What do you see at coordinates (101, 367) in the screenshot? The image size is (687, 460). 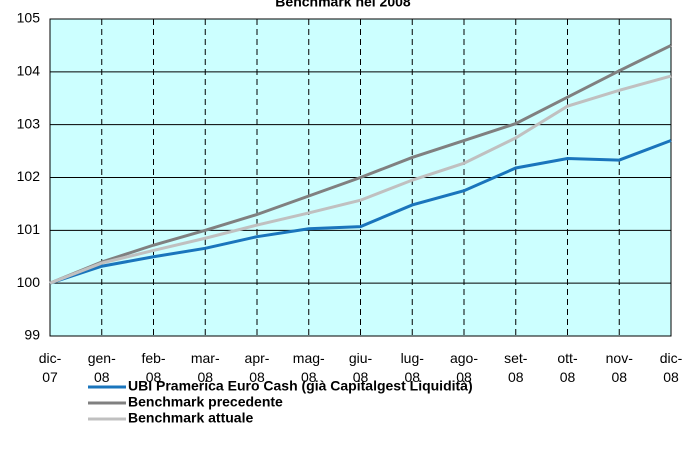 I see `x-tick-label: gen-08` at bounding box center [101, 367].